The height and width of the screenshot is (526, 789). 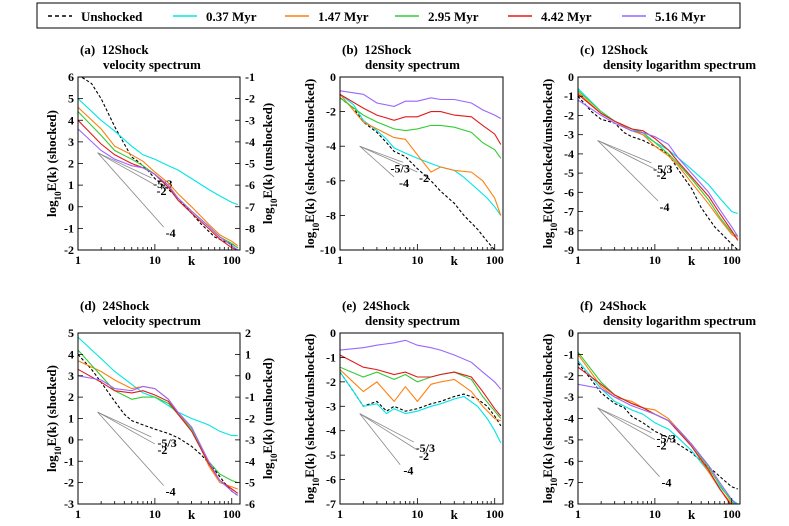 I want to click on y-tick-label: 5, so click(x=71, y=99).